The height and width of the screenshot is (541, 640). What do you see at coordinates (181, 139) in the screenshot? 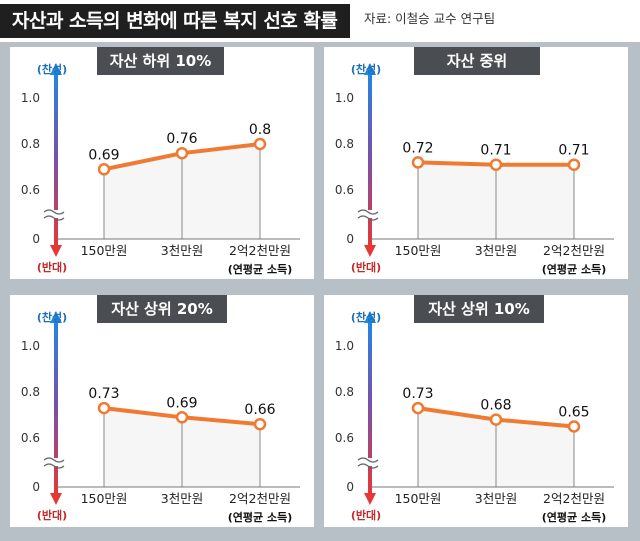
I see `data-label: 0.76` at bounding box center [181, 139].